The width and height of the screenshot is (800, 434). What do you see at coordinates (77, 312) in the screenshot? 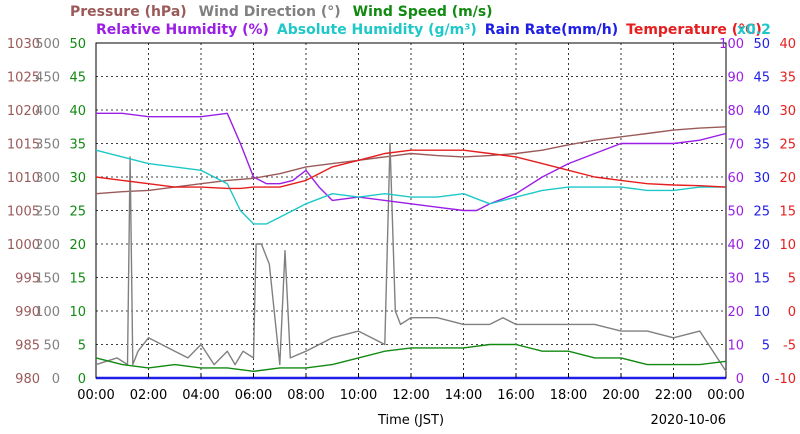
I see `tick-label-wind-speed: 10` at bounding box center [77, 312].